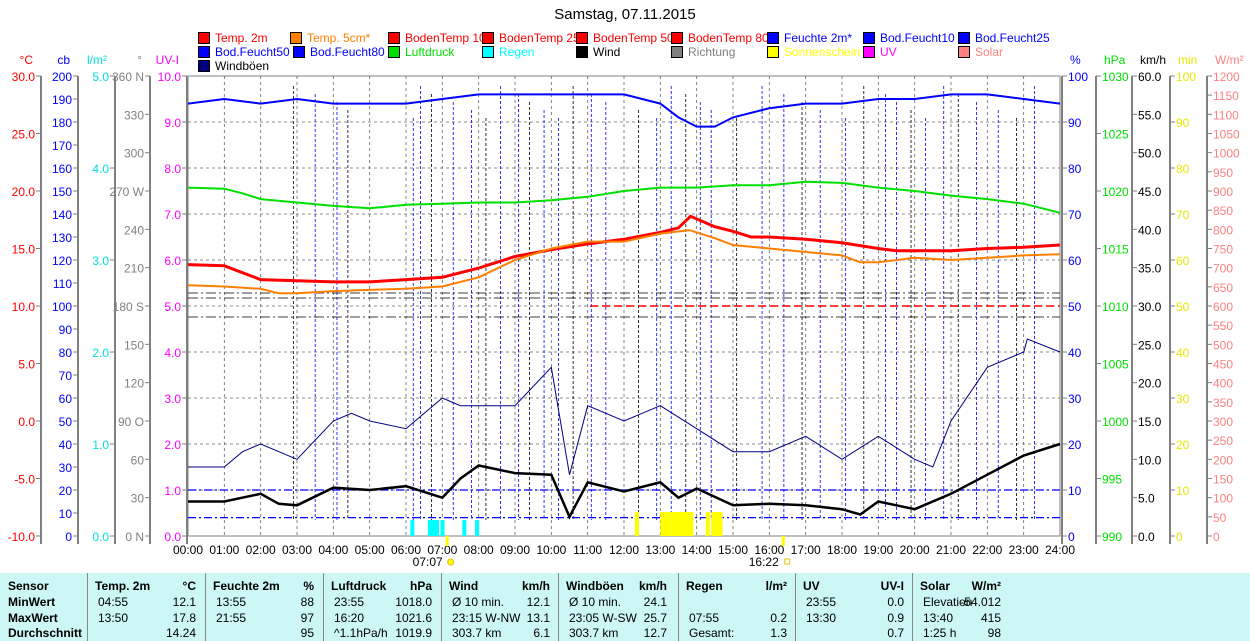 This screenshot has height=641, width=1250. I want to click on axis-unit: l/m², so click(97, 60).